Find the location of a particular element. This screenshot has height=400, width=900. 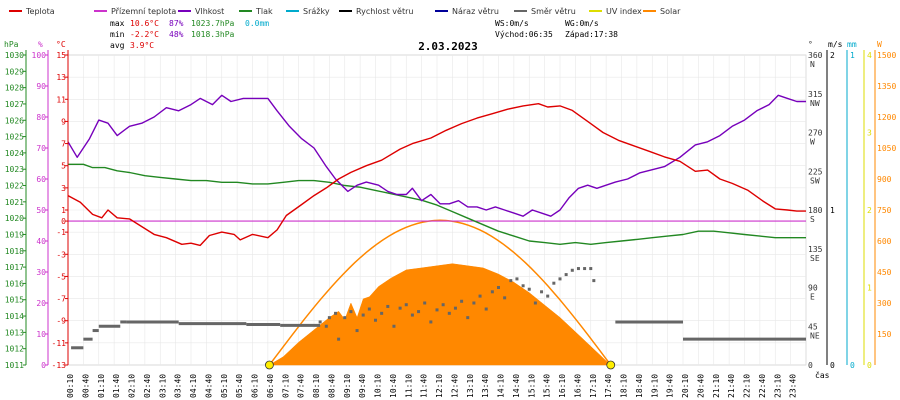

temp-tick-label: 3 is located at coordinates (63, 188).